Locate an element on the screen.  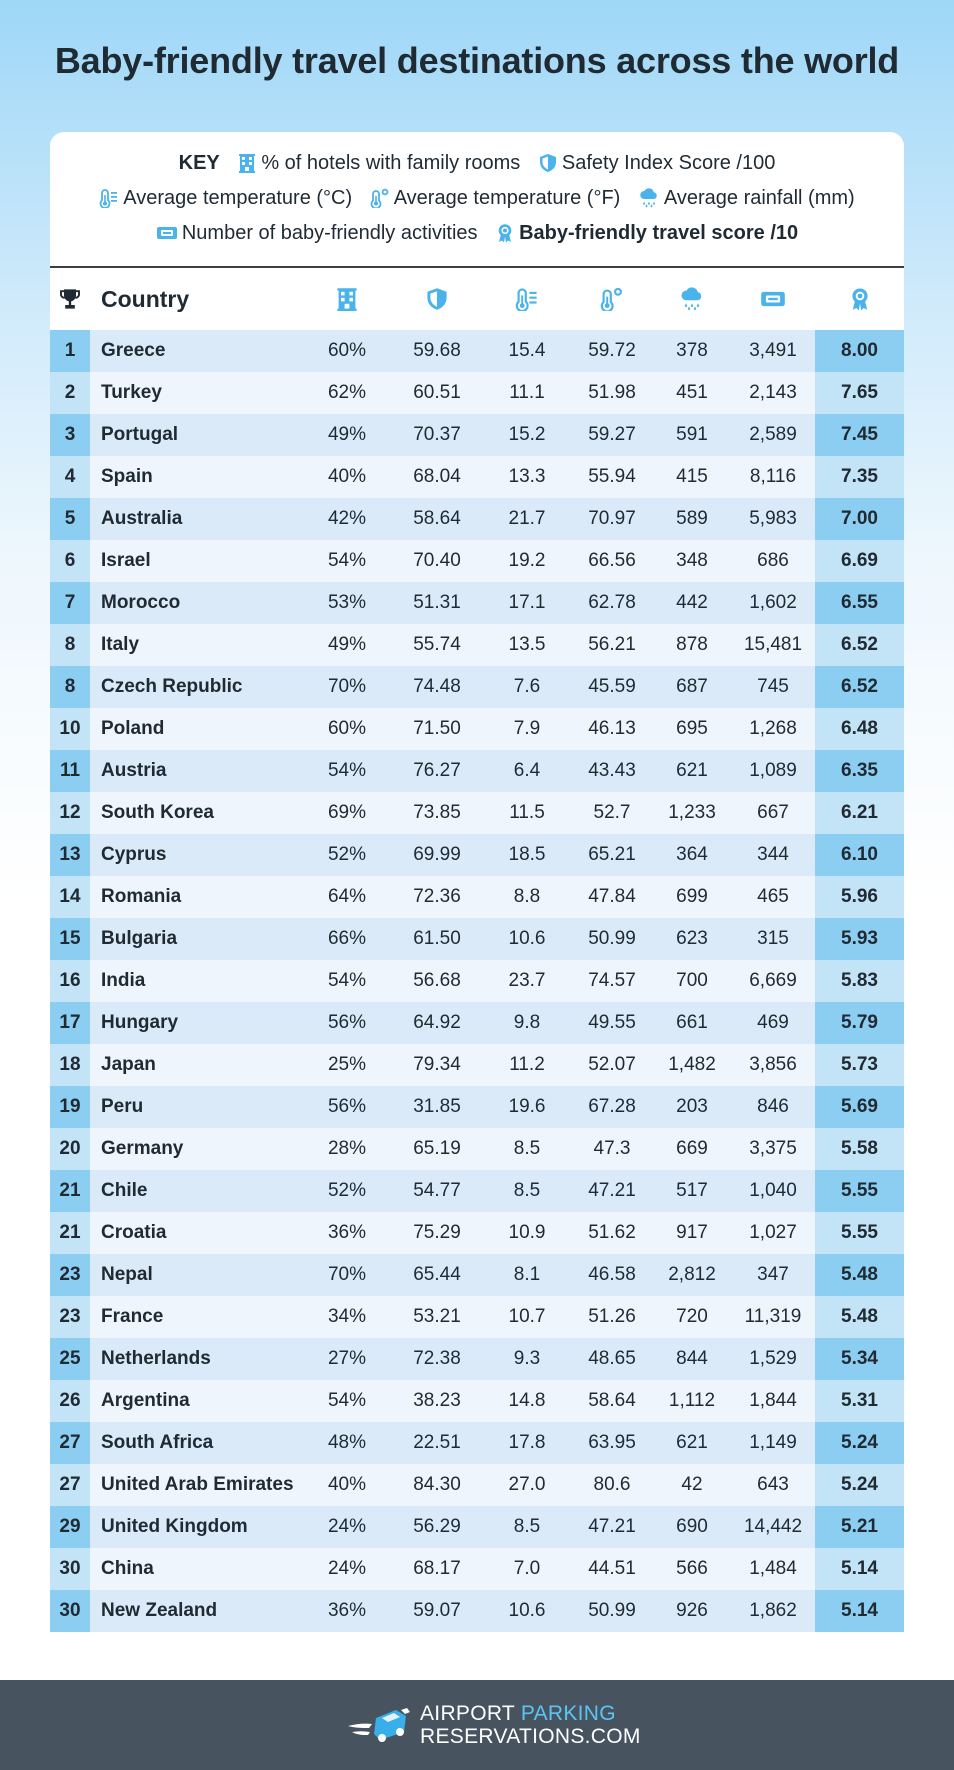
temp-f-cell: 48.65 is located at coordinates (612, 1358).